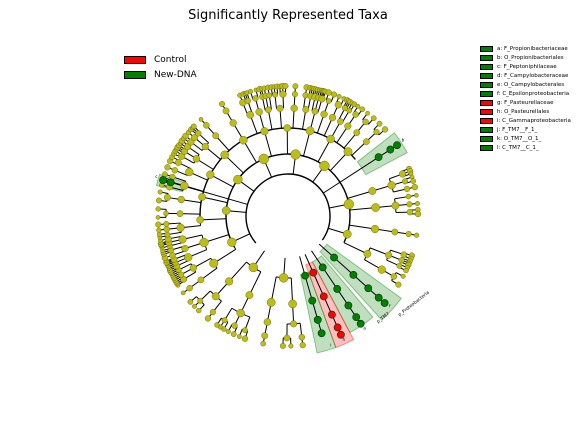 The width and height of the screenshot is (576, 432). Describe the element at coordinates (530, 57) in the screenshot. I see `clade-legend-label: b: O_Propionibacteriales` at that location.